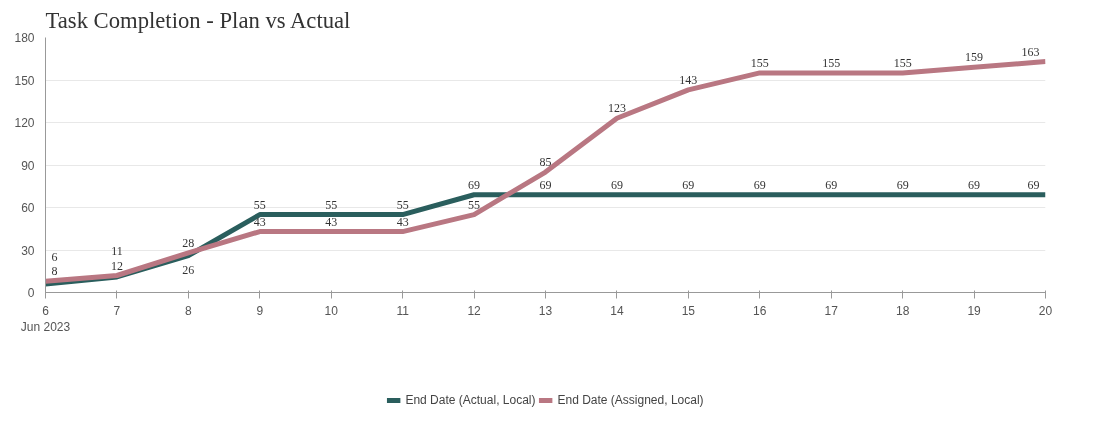 Image resolution: width=1109 pixels, height=430 pixels. Describe the element at coordinates (688, 310) in the screenshot. I see `x-tick-label: 15` at that location.